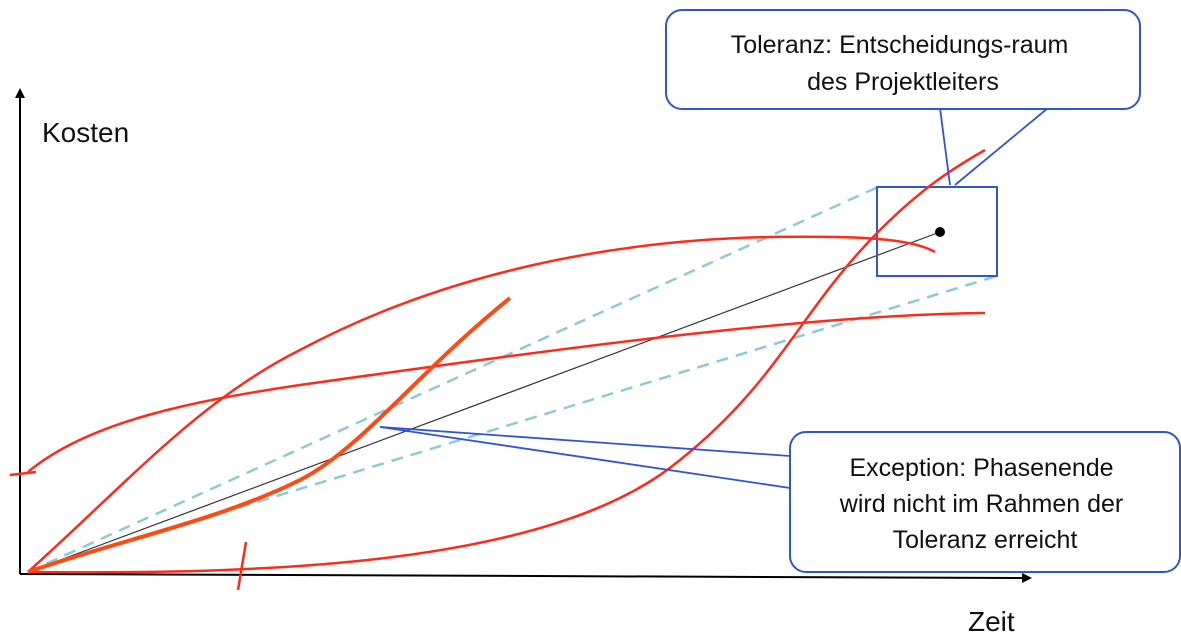 The image size is (1181, 640). Describe the element at coordinates (945, 146) in the screenshot. I see `tolerance-callout-connector-left` at that location.